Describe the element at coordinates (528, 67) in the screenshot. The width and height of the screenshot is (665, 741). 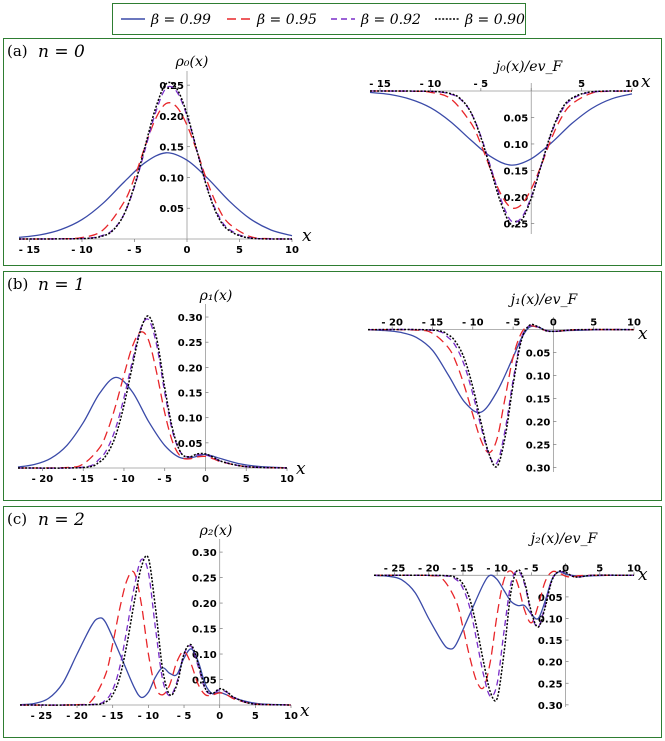
I see `chart-title: j₀(x)/ev_F` at that location.